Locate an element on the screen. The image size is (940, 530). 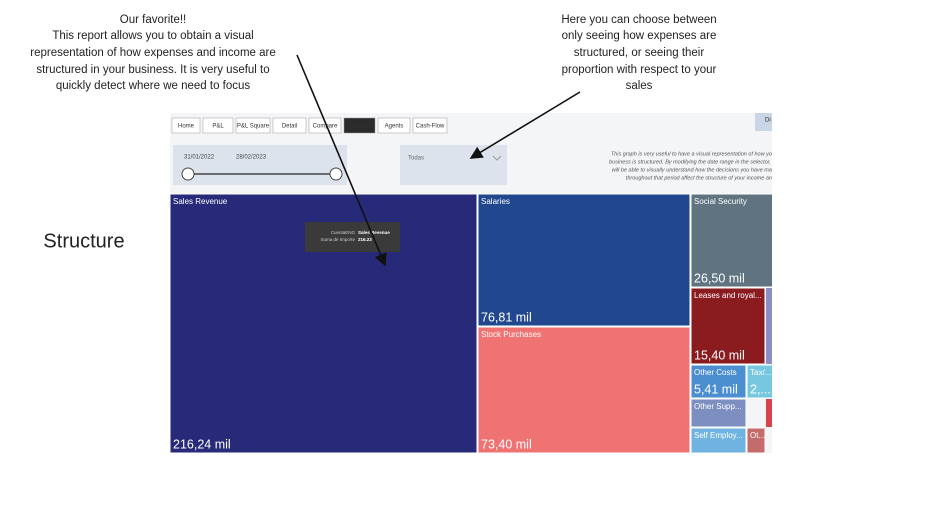
date-start: 31/01/2022 is located at coordinates (199, 158).